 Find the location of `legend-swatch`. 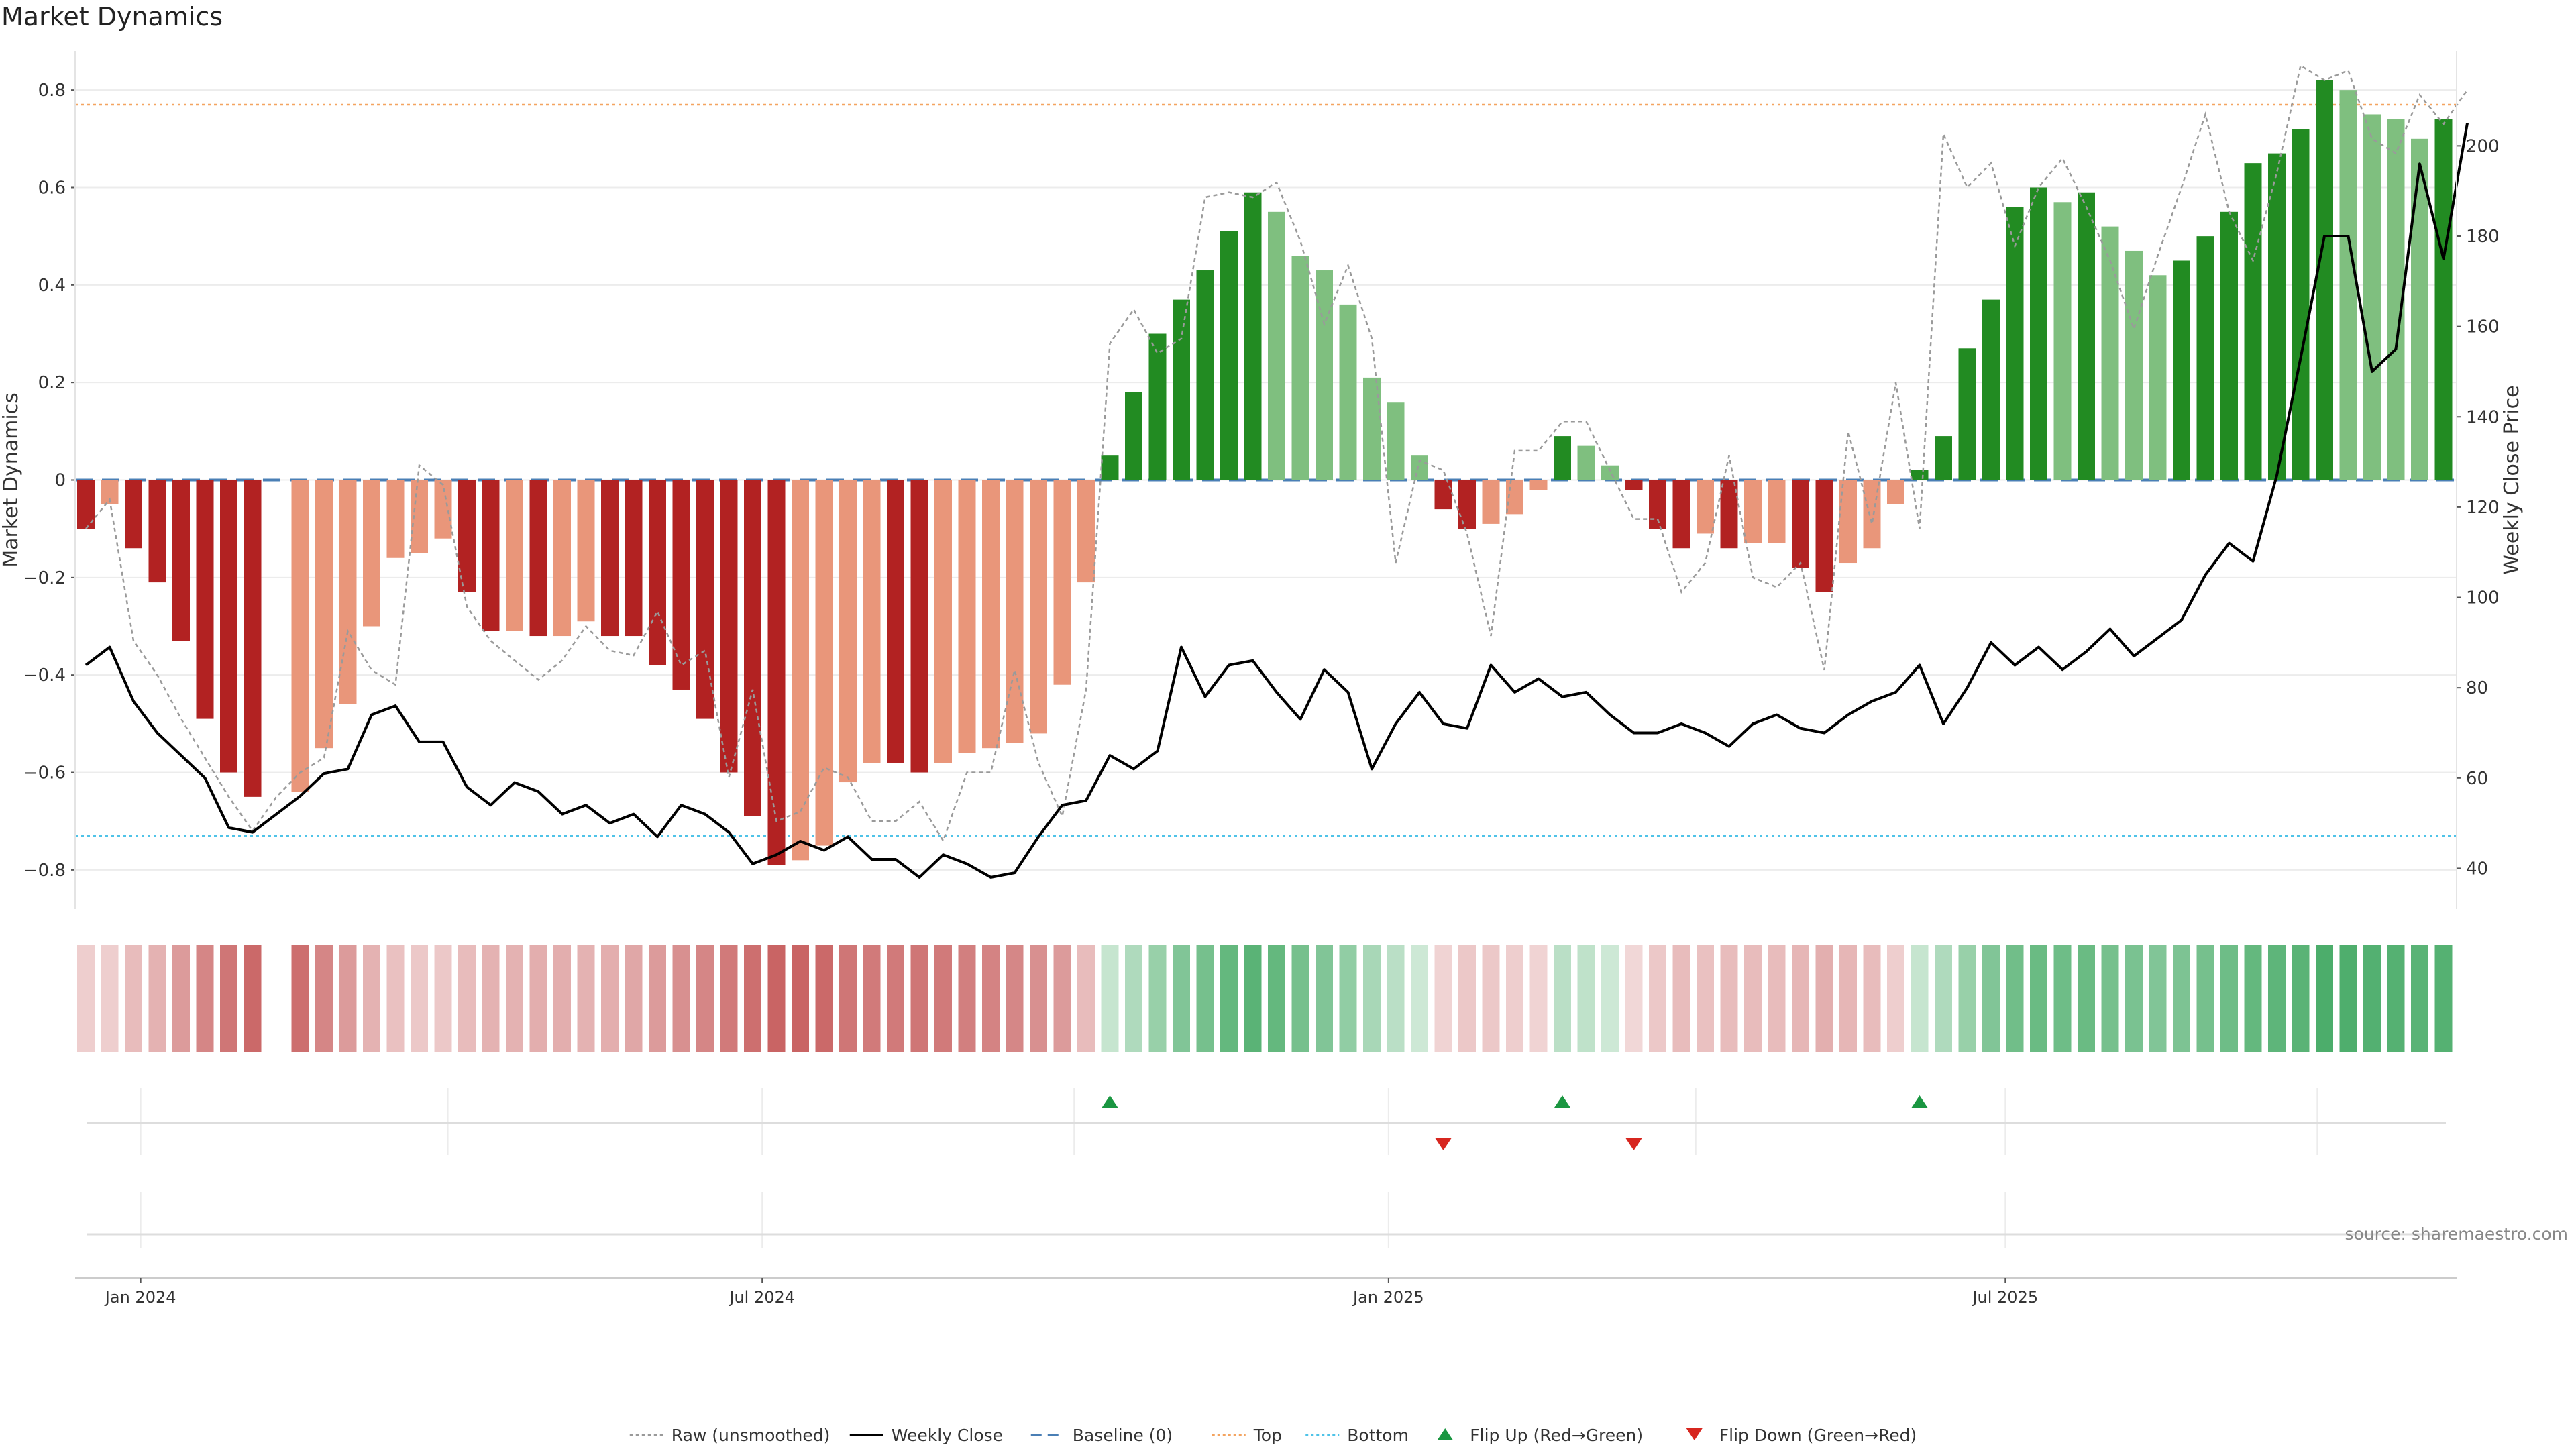

legend-swatch is located at coordinates (1694, 1434).